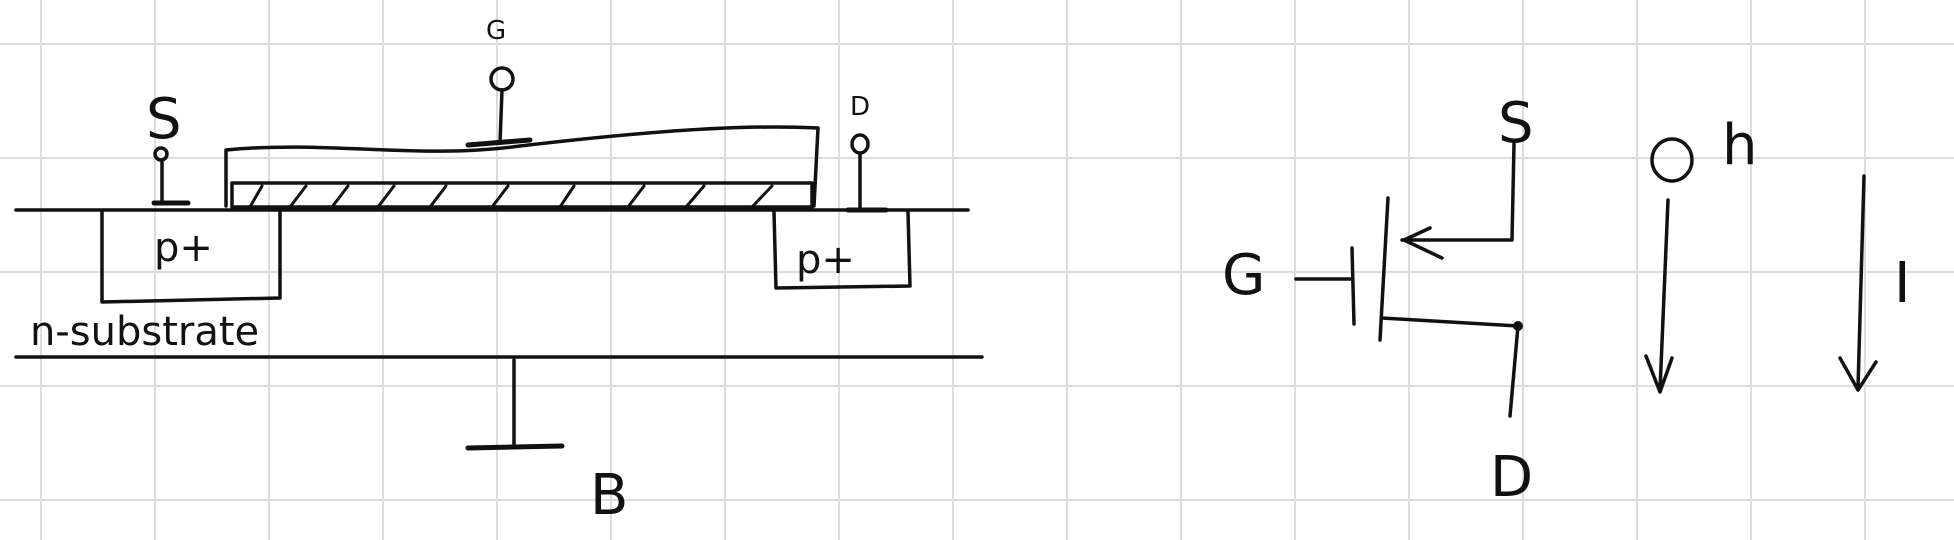 This screenshot has width=1954, height=540. What do you see at coordinates (1244, 275) in the screenshot?
I see `symbol-gate-label: G` at bounding box center [1244, 275].